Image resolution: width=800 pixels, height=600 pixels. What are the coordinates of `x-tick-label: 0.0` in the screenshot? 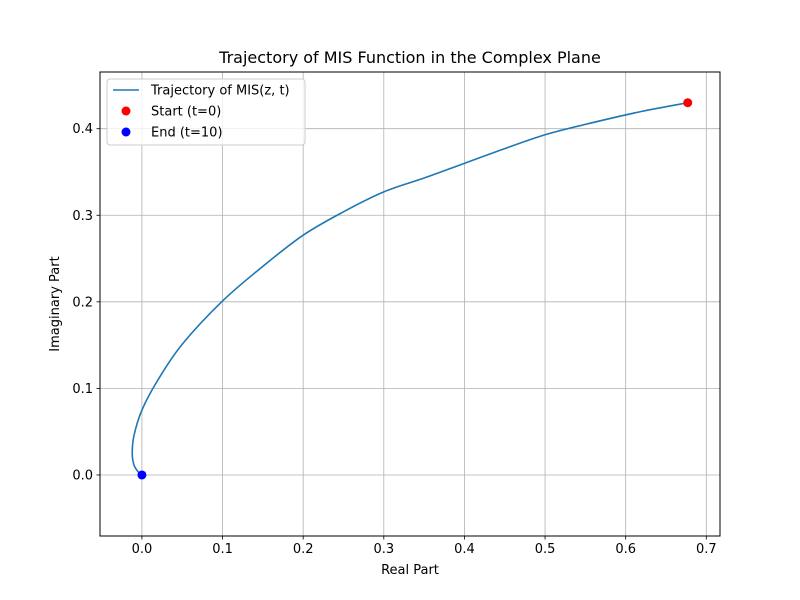 It's located at (142, 549).